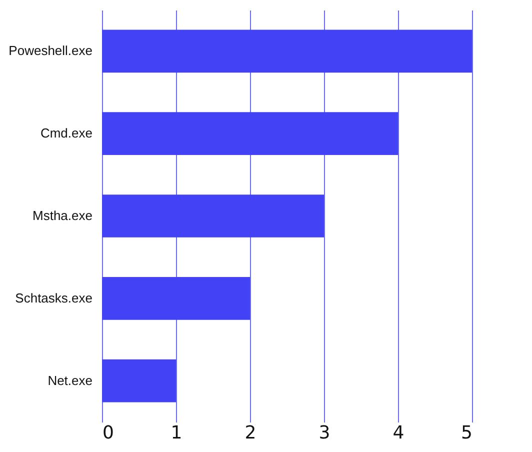 This screenshot has height=452, width=532. What do you see at coordinates (50, 50) in the screenshot?
I see `y-tick-label: Poweshell.exe` at bounding box center [50, 50].